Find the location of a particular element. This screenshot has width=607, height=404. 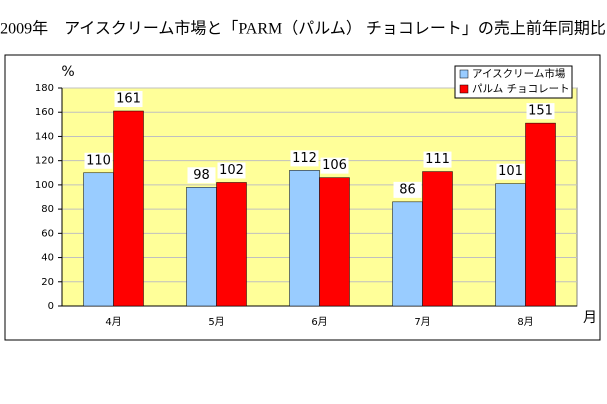

x-tick-label: 7月 is located at coordinates (422, 322).